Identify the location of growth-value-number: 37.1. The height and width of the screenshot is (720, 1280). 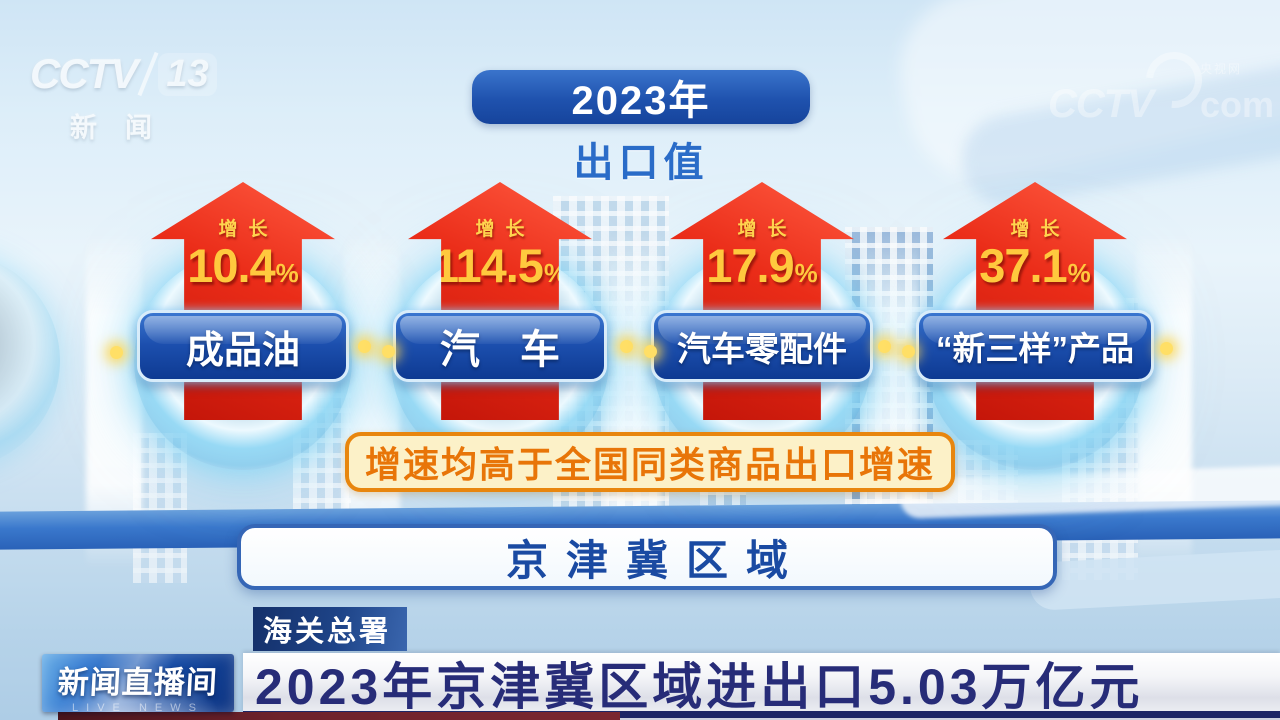
(1023, 265).